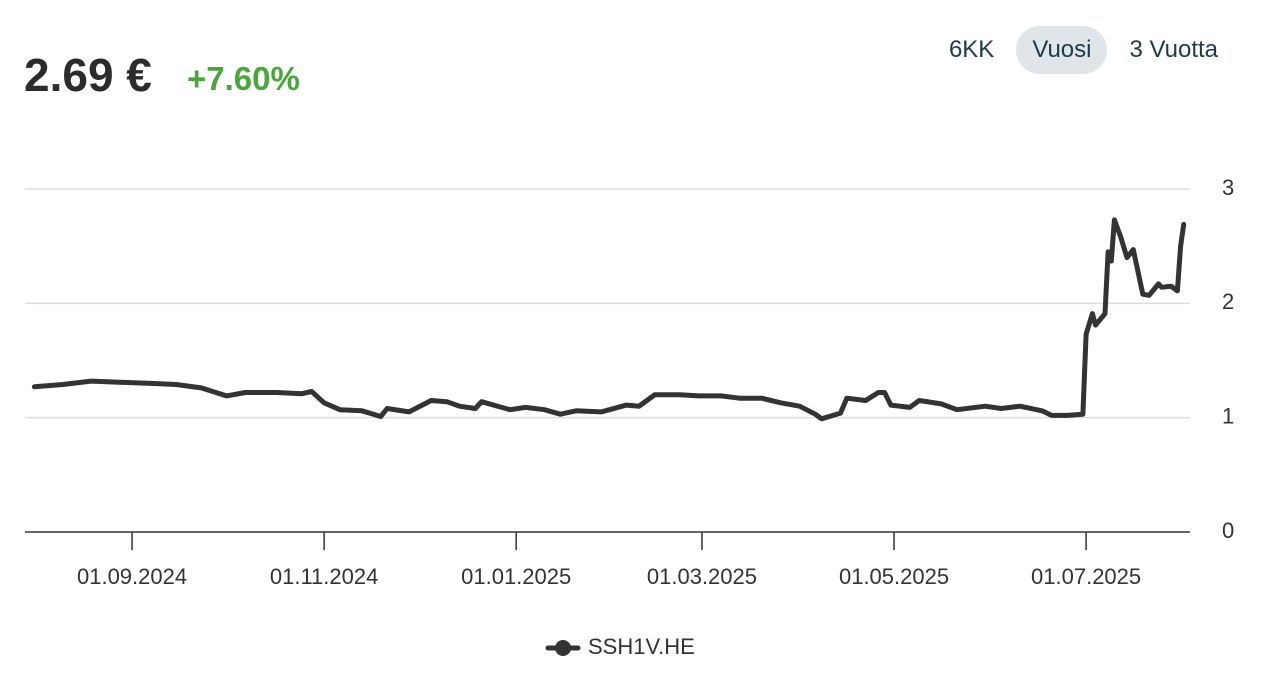 This screenshot has width=1262, height=688. What do you see at coordinates (702, 576) in the screenshot?
I see `x-tick-label: 01.03.2025` at bounding box center [702, 576].